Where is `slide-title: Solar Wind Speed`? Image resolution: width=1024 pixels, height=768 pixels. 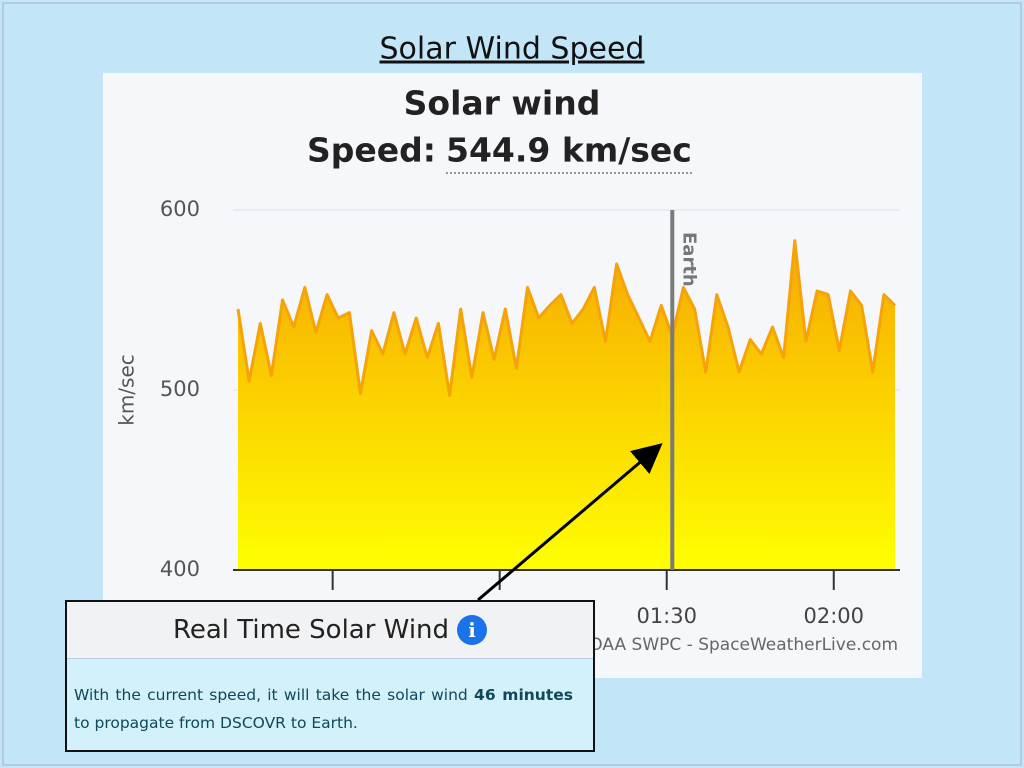 slide-title: Solar Wind Speed is located at coordinates (512, 49).